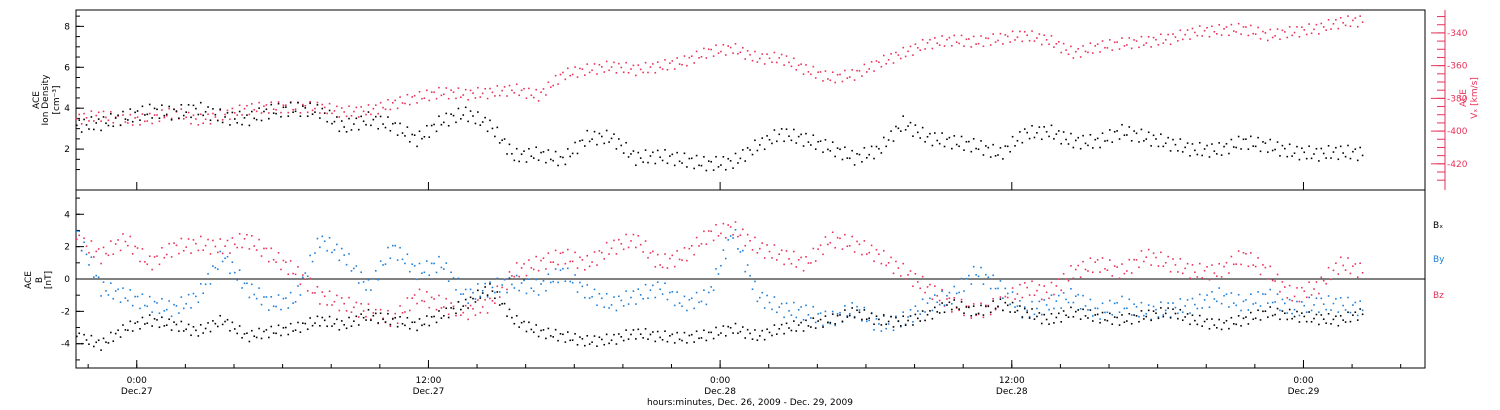  What do you see at coordinates (67, 248) in the screenshot?
I see `bfield-tick-label-3: 2` at bounding box center [67, 248].